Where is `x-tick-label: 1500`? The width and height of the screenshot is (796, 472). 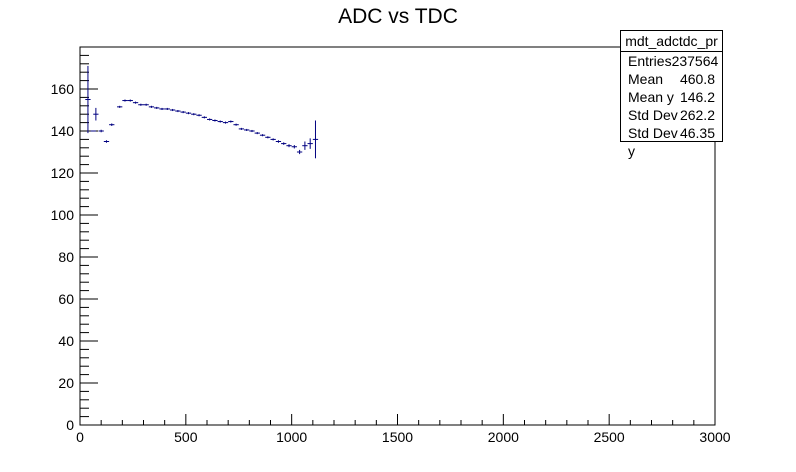 x-tick-label: 1500 is located at coordinates (397, 437).